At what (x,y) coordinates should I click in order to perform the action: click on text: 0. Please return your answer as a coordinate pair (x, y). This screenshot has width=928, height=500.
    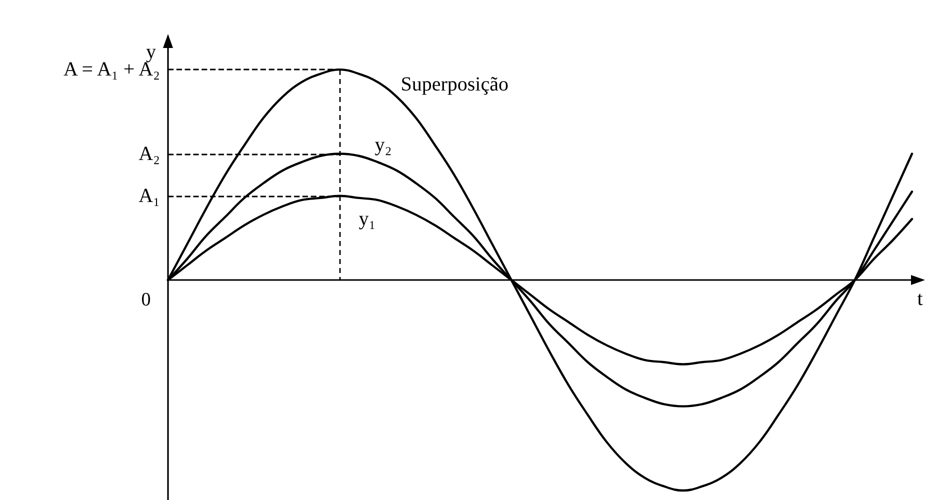
    Looking at the image, I should click on (146, 300).